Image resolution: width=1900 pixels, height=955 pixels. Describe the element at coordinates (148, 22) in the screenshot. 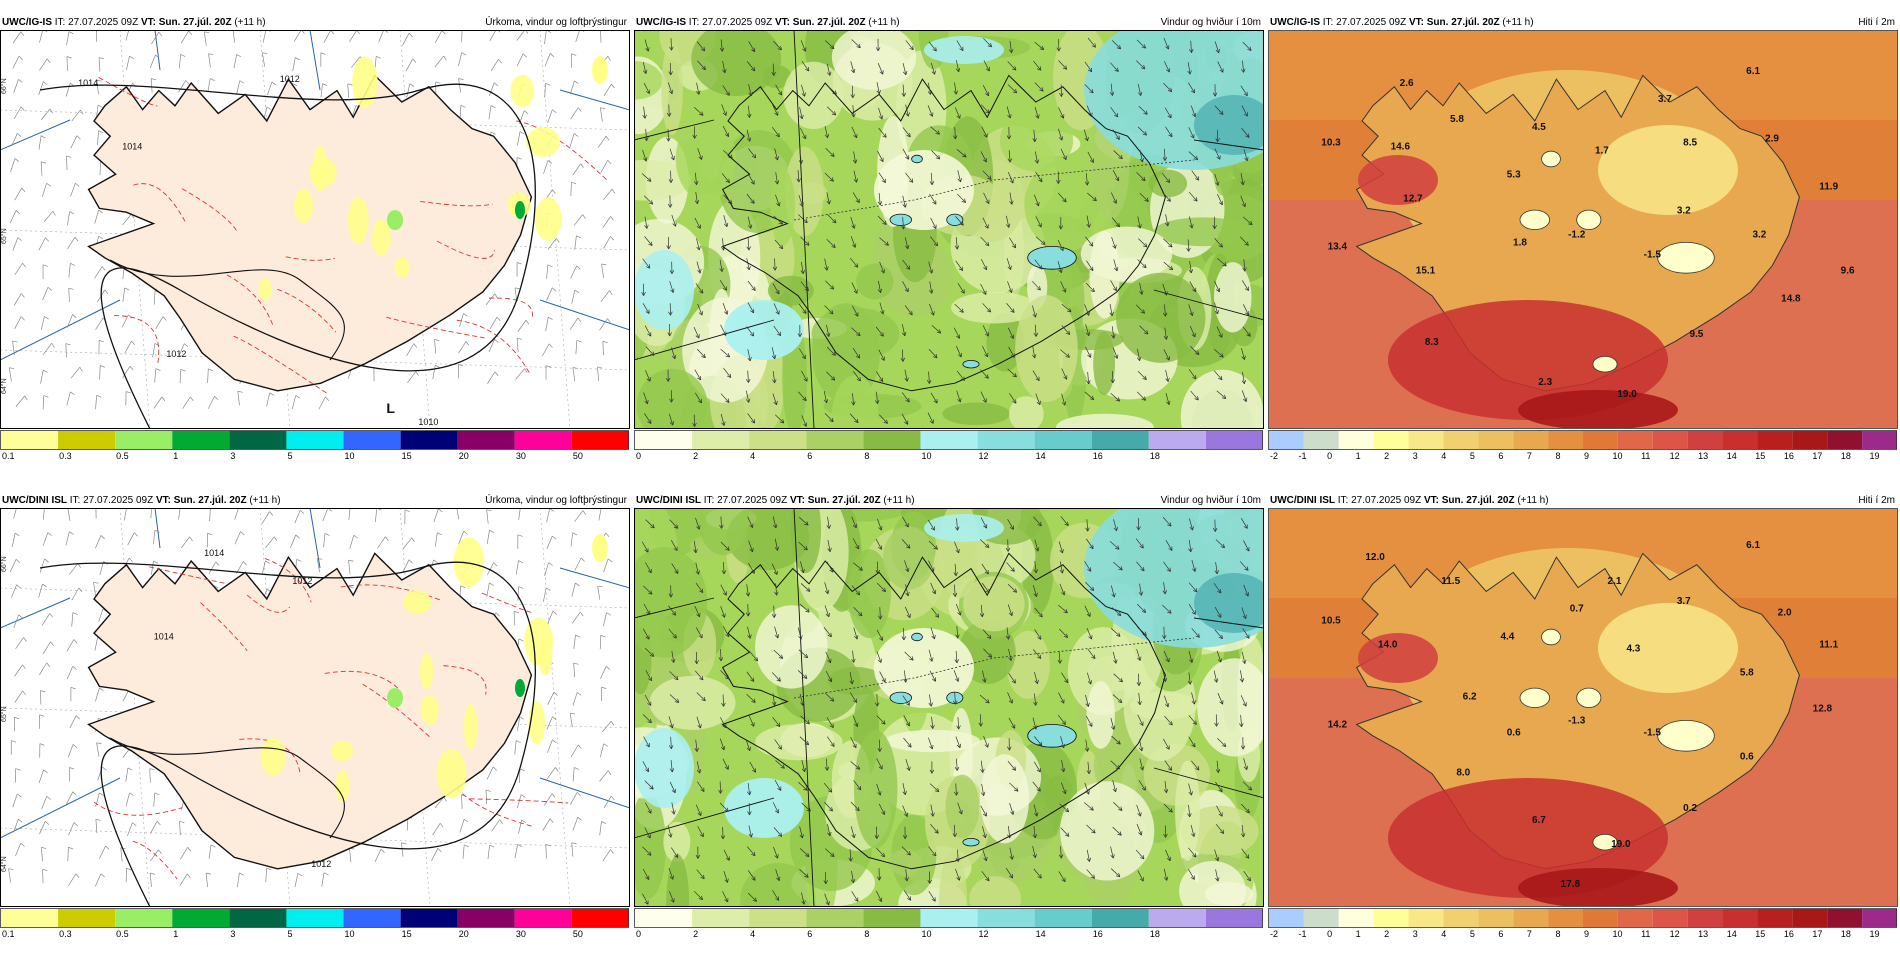

I see `header-vt-label: VT:` at that location.